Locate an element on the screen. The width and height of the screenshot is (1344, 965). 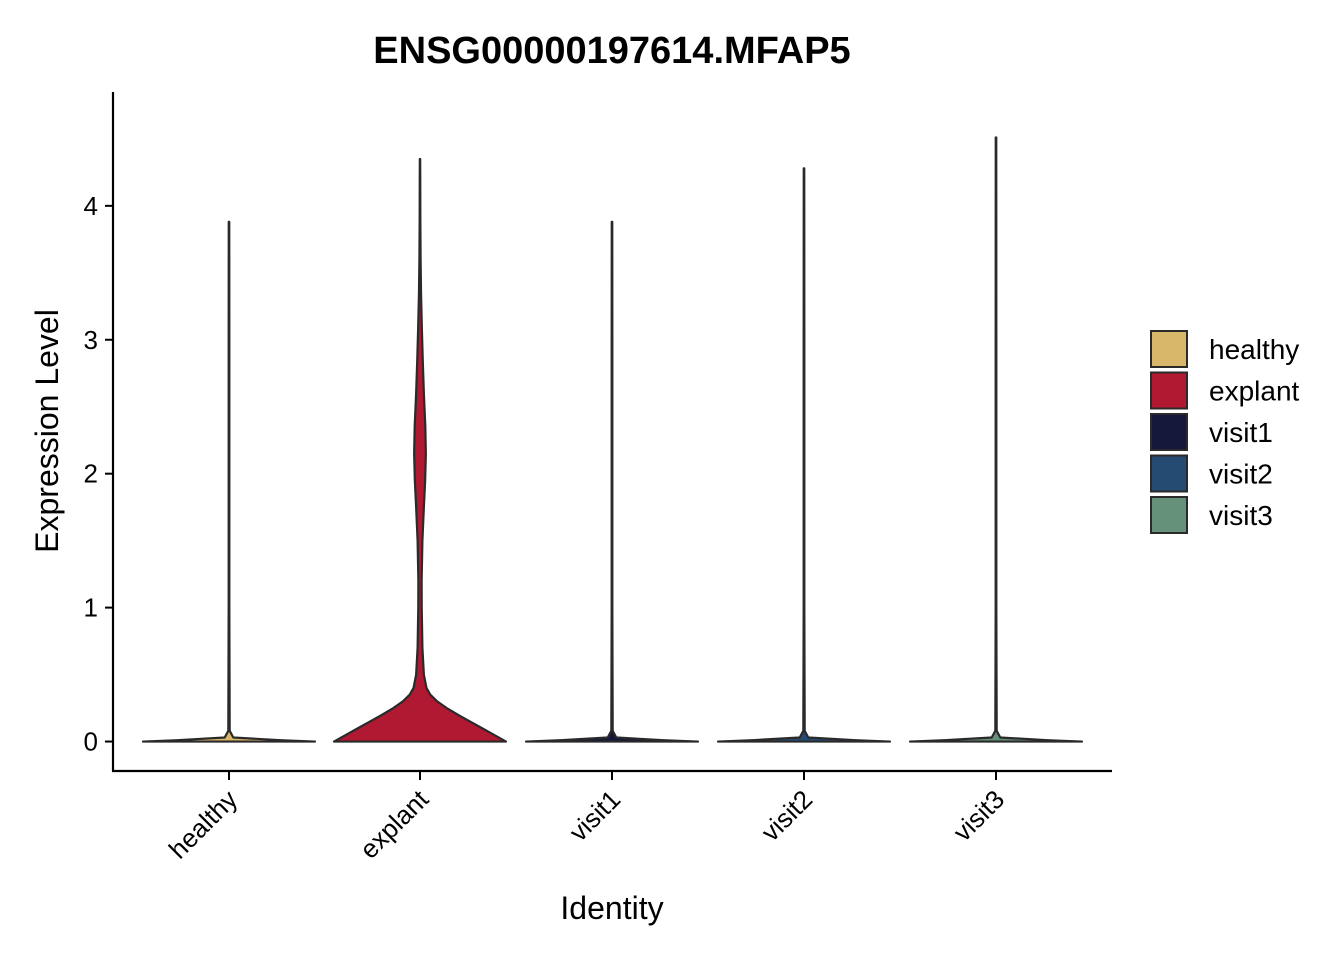
legend-swatch-visit2 is located at coordinates (1169, 473).